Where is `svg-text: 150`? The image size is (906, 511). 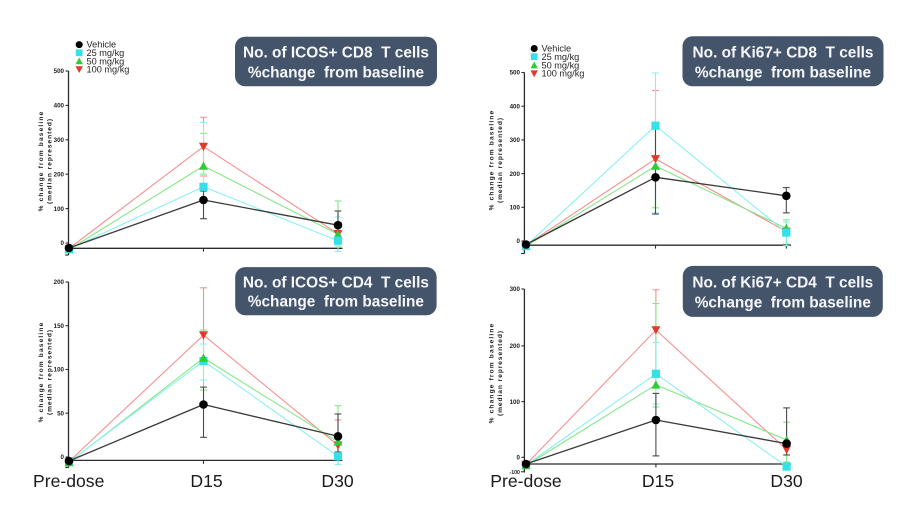 svg-text: 150 is located at coordinates (59, 326).